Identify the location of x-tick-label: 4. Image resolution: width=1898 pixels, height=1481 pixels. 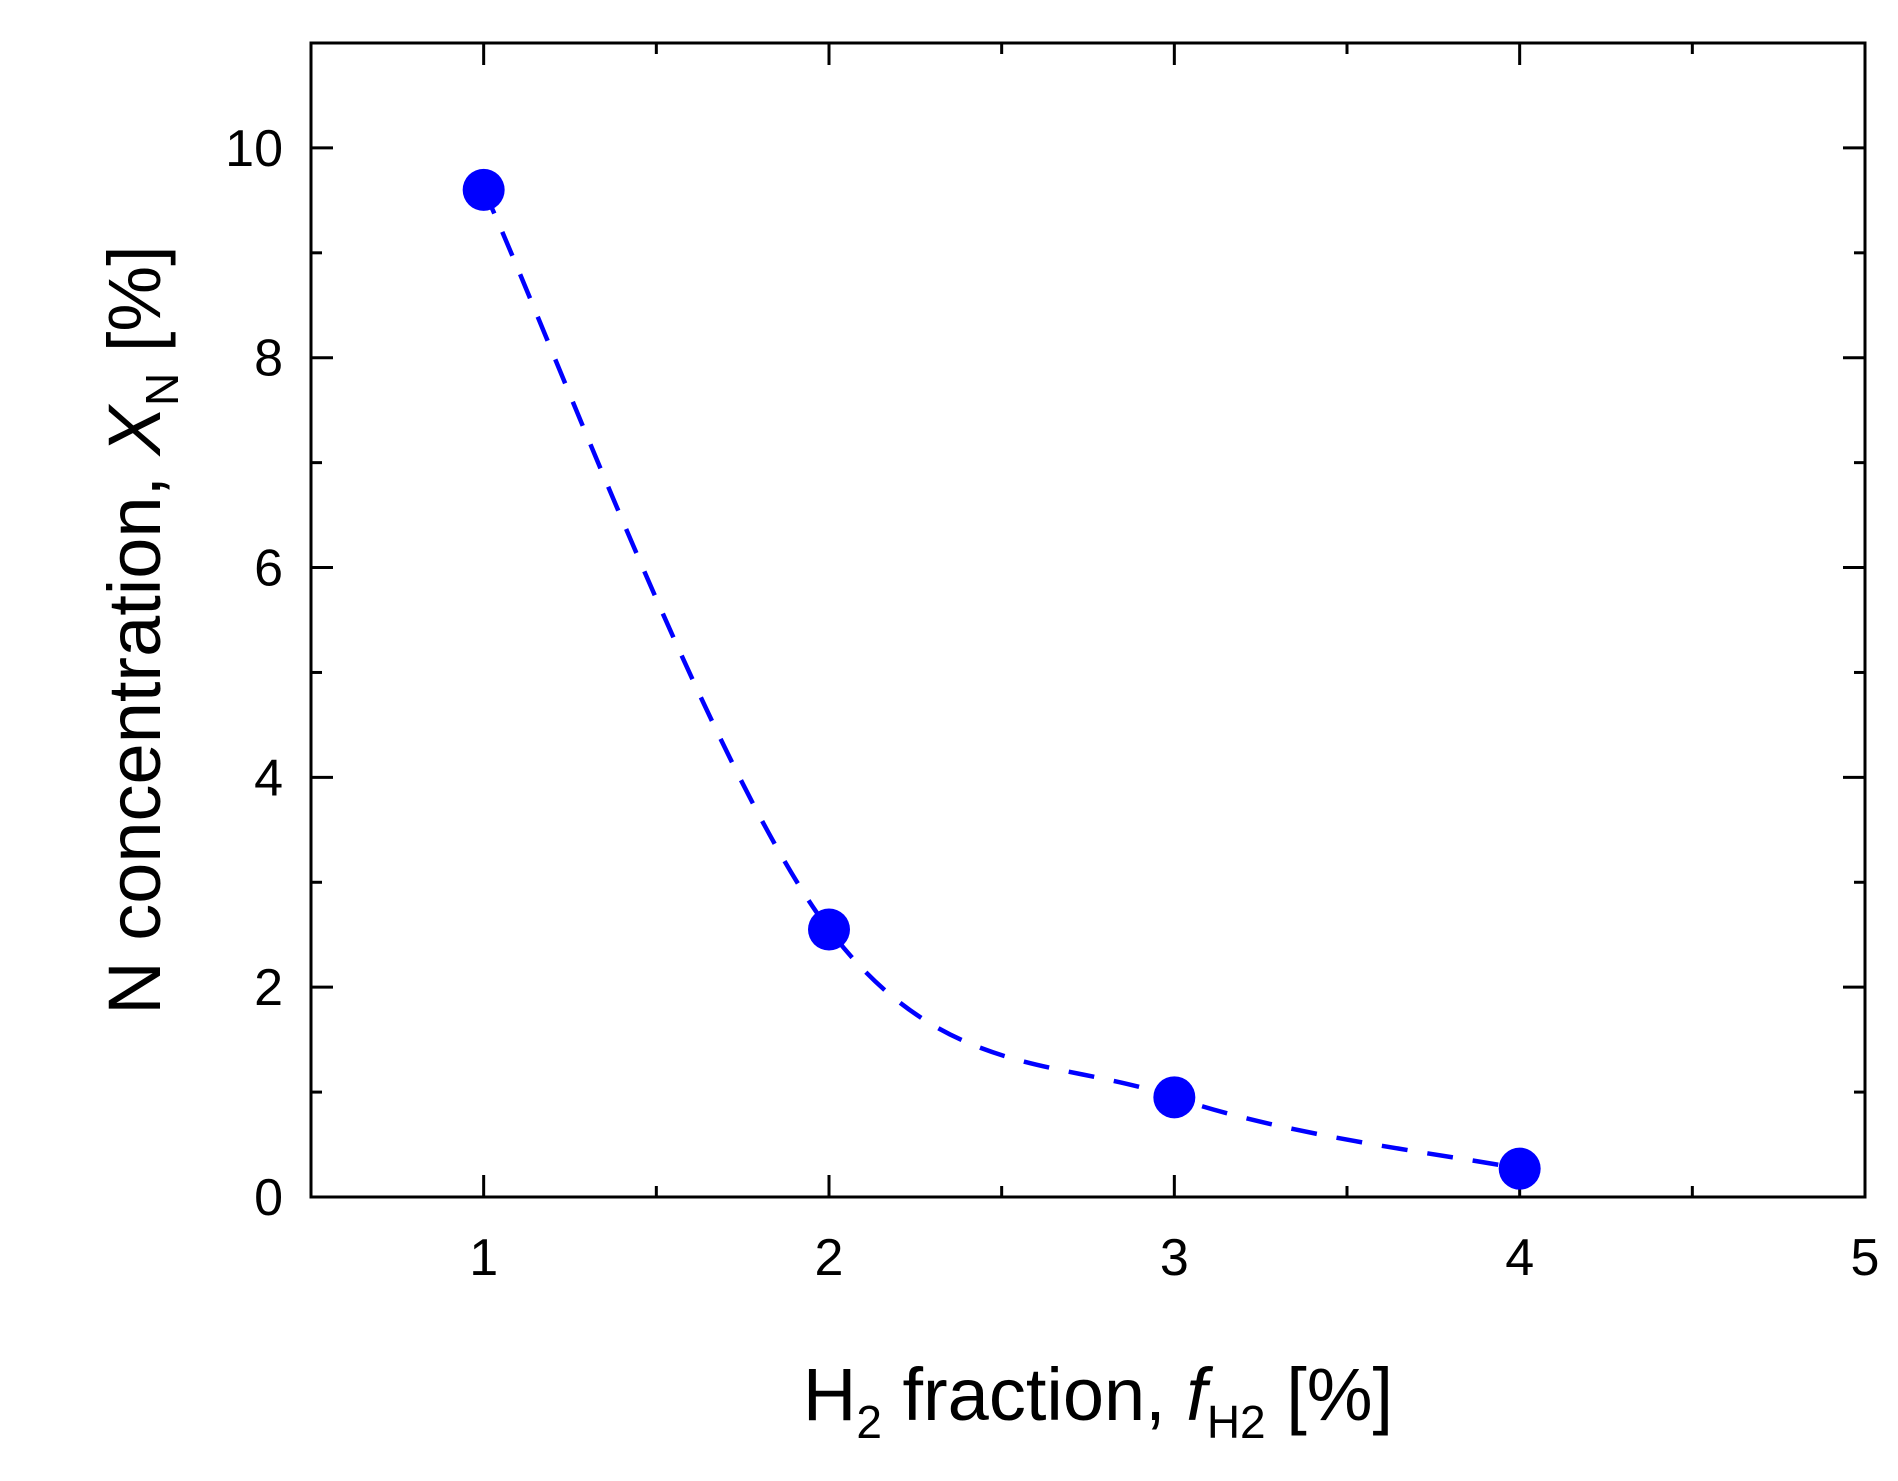
(1519, 1258).